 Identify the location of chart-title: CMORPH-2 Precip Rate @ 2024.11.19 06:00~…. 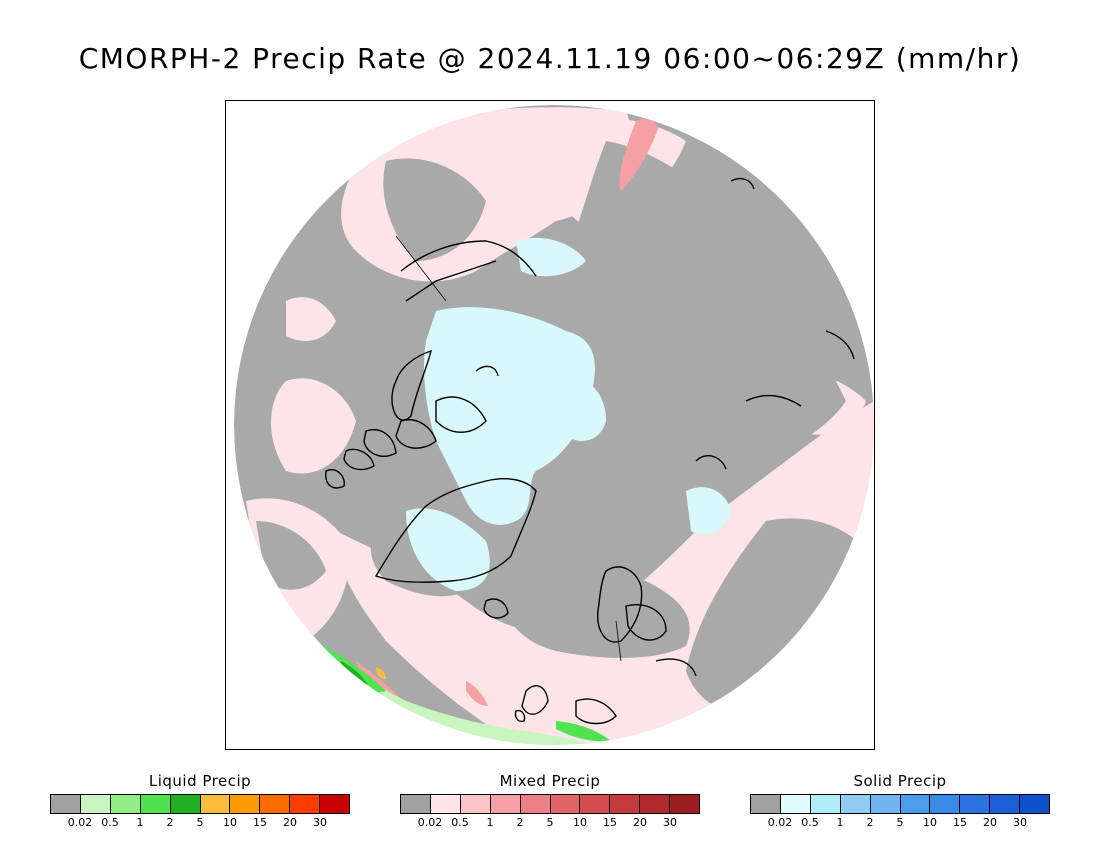
(550, 58).